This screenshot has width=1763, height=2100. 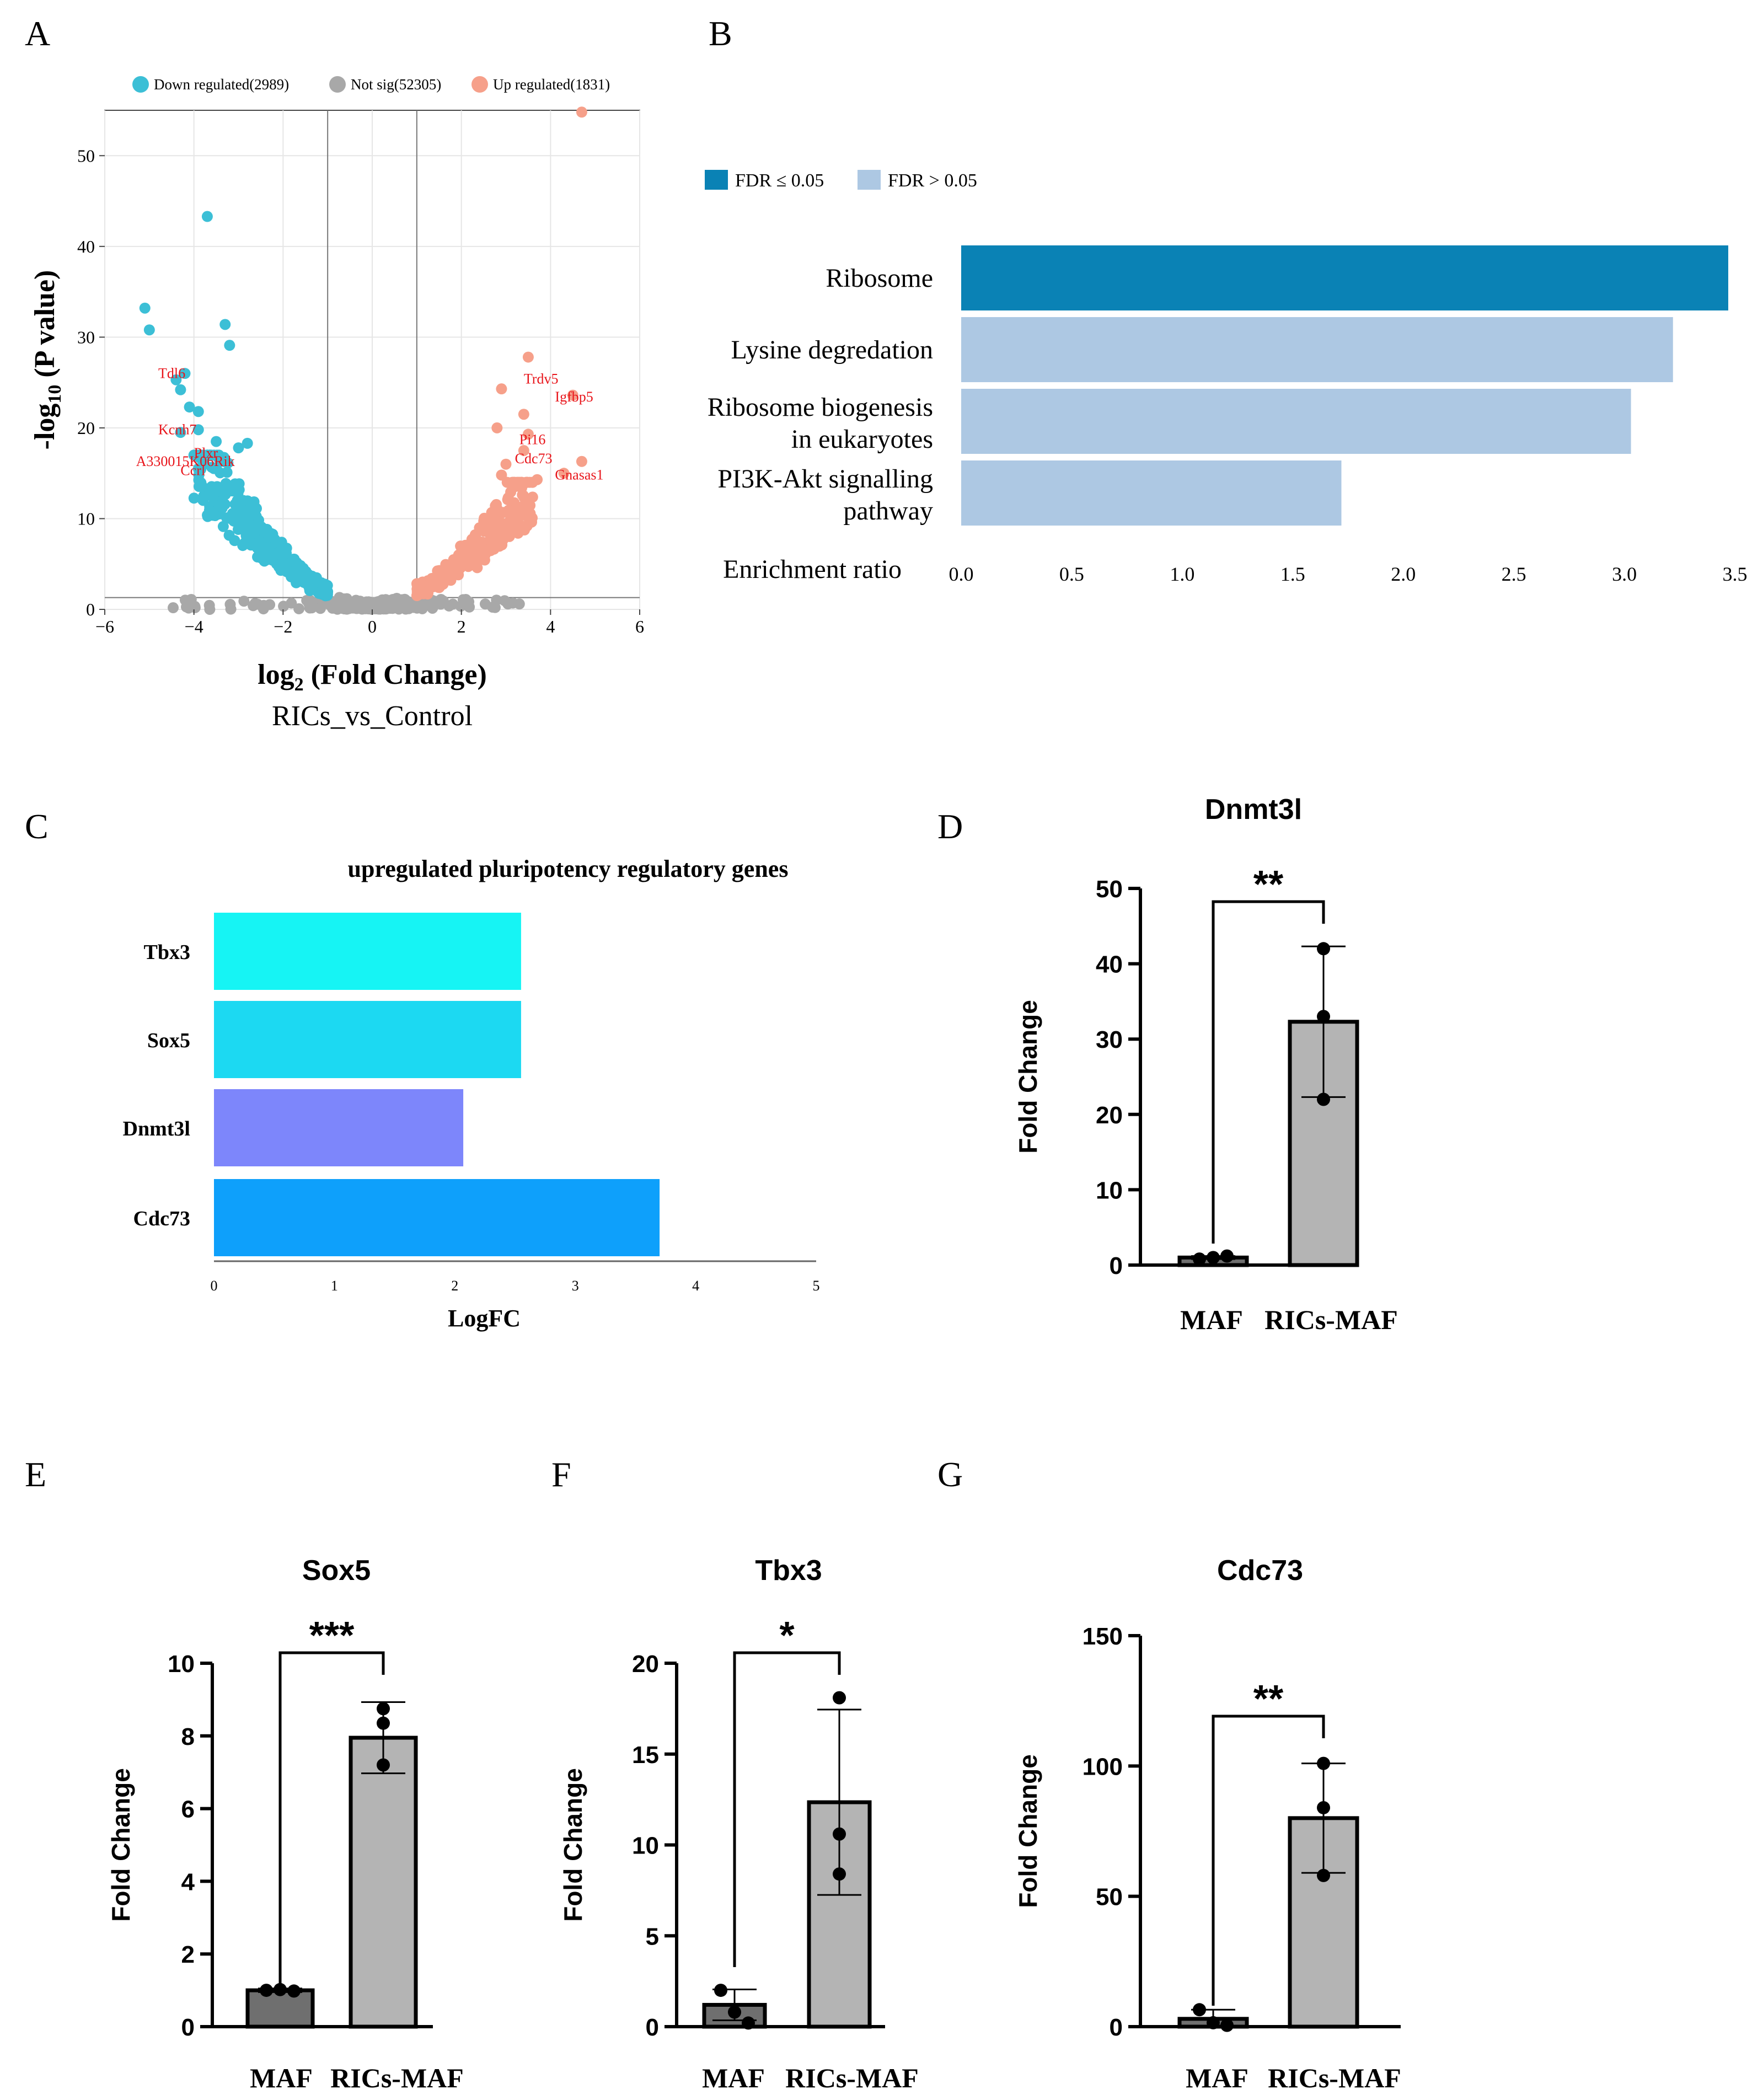 I want to click on volcano-points, so click(x=363, y=360).